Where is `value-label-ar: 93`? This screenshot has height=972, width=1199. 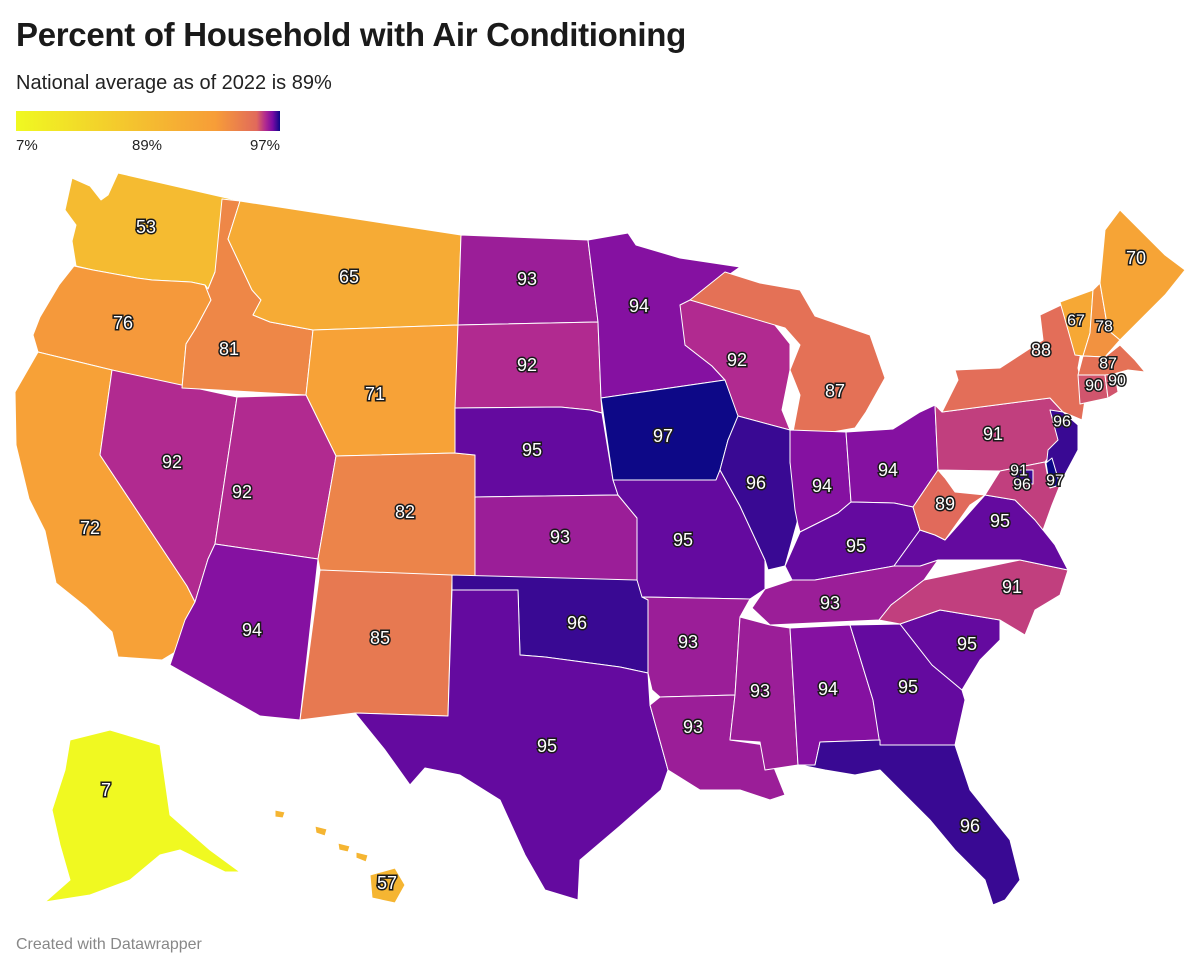
value-label-ar: 93 is located at coordinates (688, 642).